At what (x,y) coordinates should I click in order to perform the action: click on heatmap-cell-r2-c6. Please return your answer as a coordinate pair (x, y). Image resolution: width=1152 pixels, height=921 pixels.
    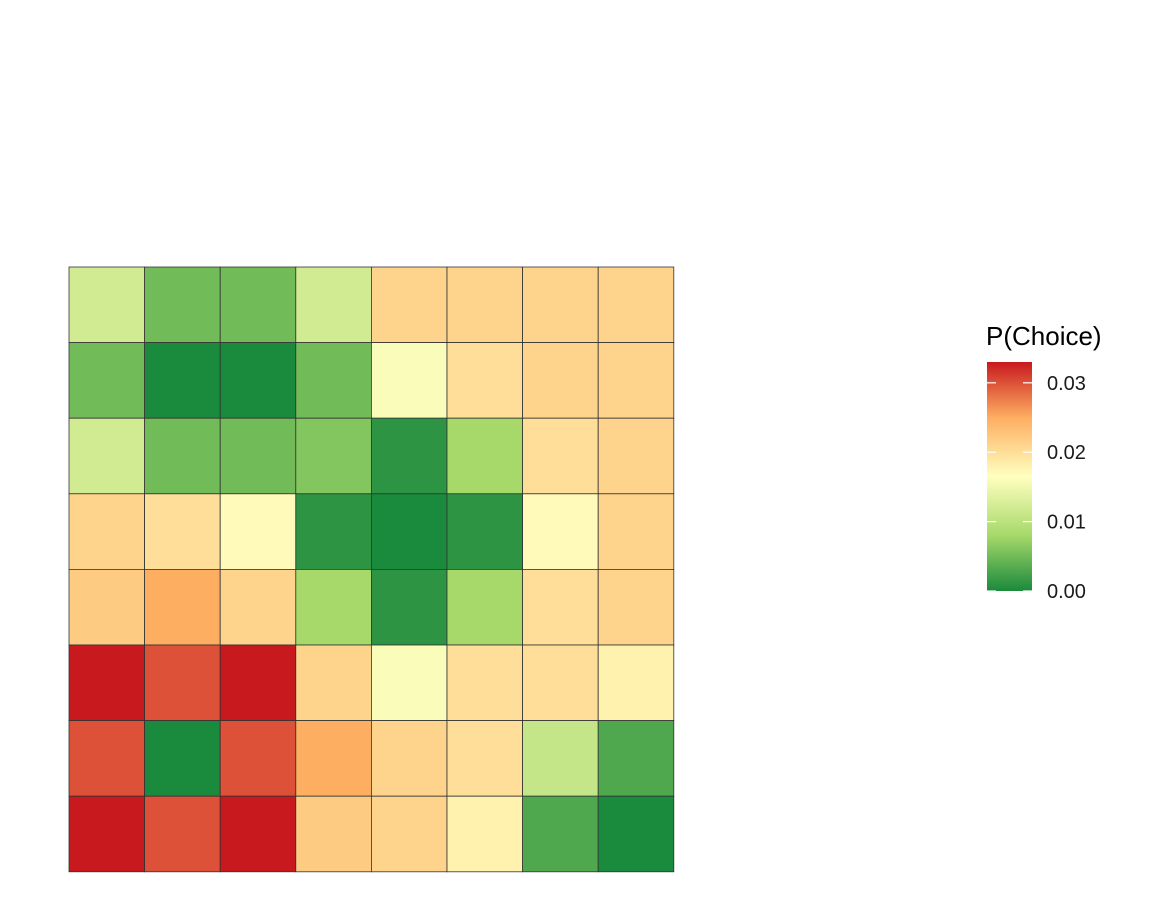
    Looking at the image, I should click on (484, 380).